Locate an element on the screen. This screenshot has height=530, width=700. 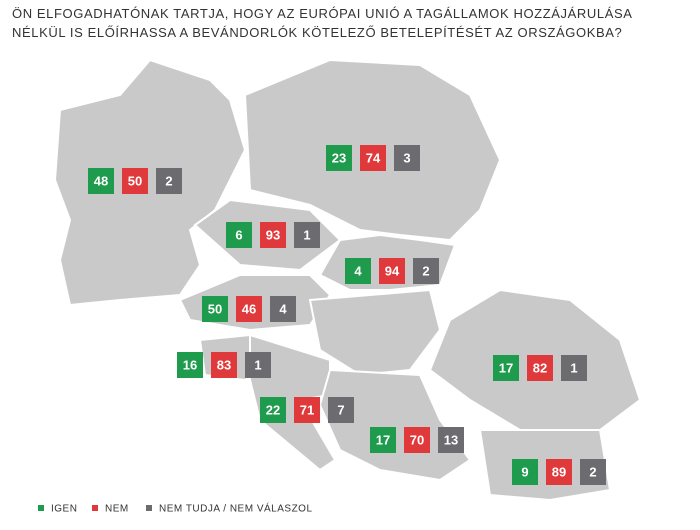
region-values: 16 83 1 is located at coordinates (224, 365).